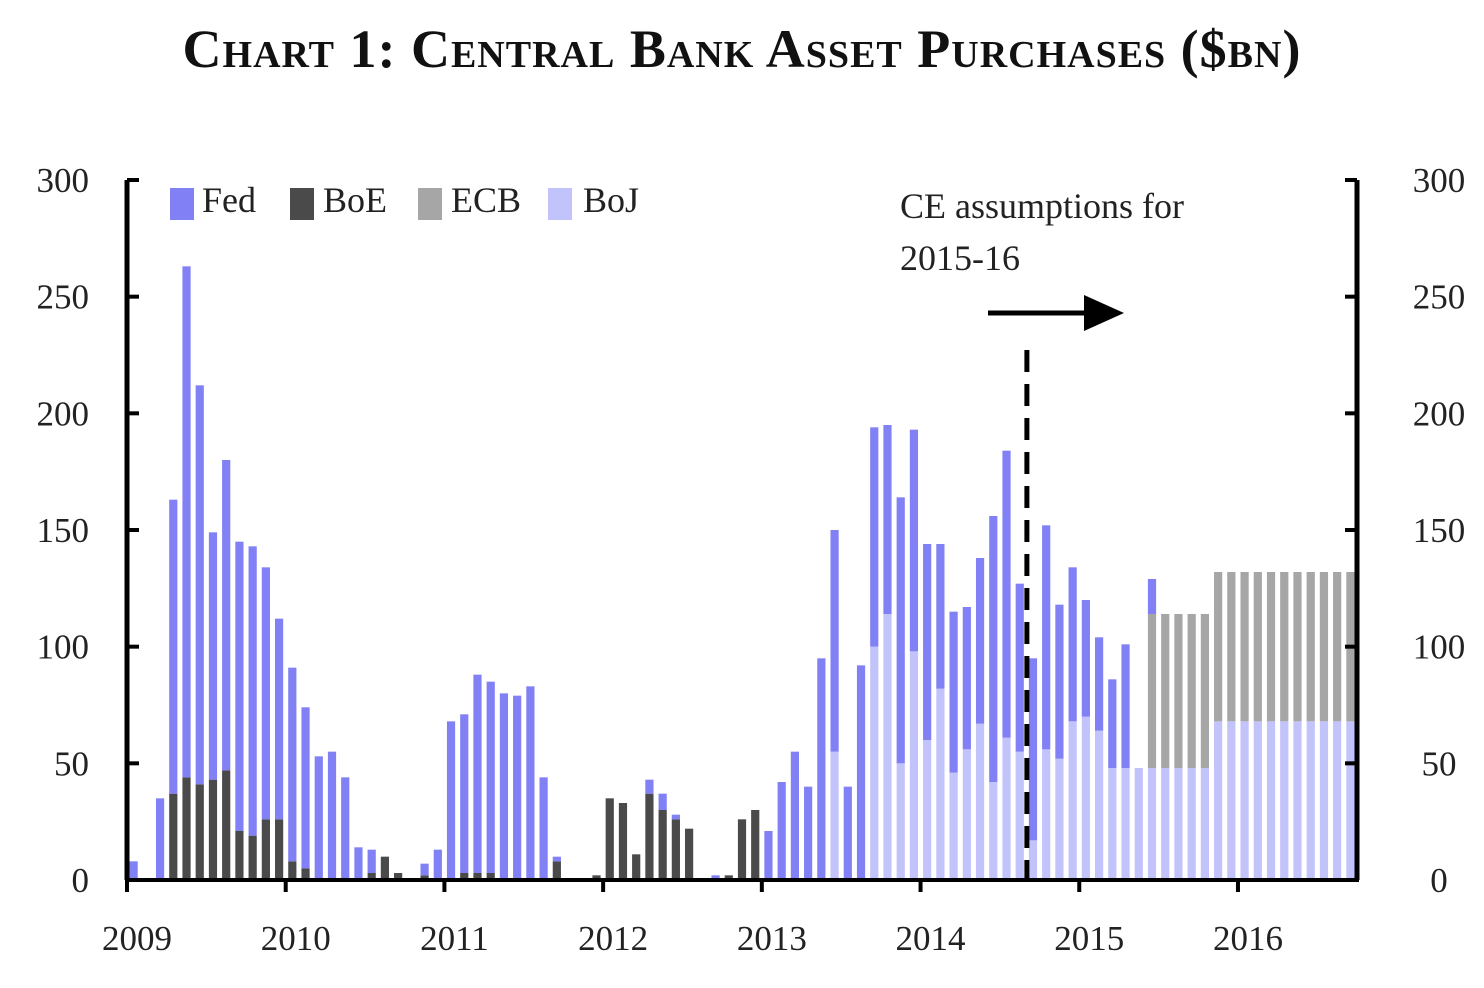 Image resolution: width=1484 pixels, height=988 pixels. I want to click on x-tick-label-2014: 2014, so click(931, 938).